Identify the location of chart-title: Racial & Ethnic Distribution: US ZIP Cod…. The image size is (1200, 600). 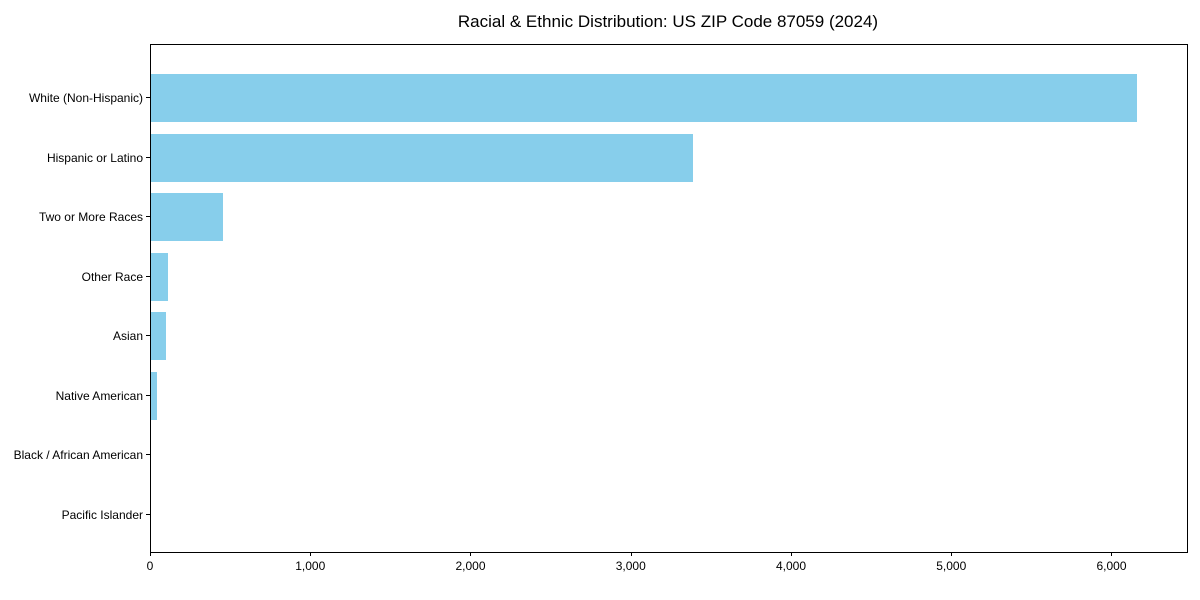
(668, 21).